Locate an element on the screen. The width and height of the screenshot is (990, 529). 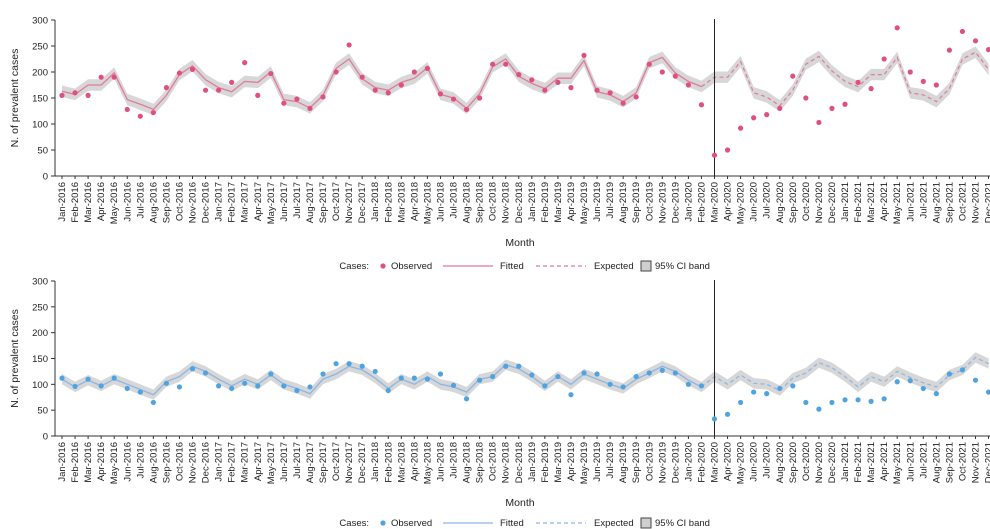
series-fitted-line is located at coordinates (381, 379).